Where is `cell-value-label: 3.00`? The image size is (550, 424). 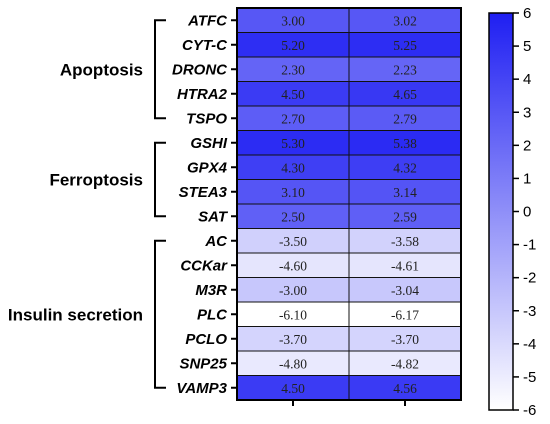 cell-value-label: 3.00 is located at coordinates (293, 20).